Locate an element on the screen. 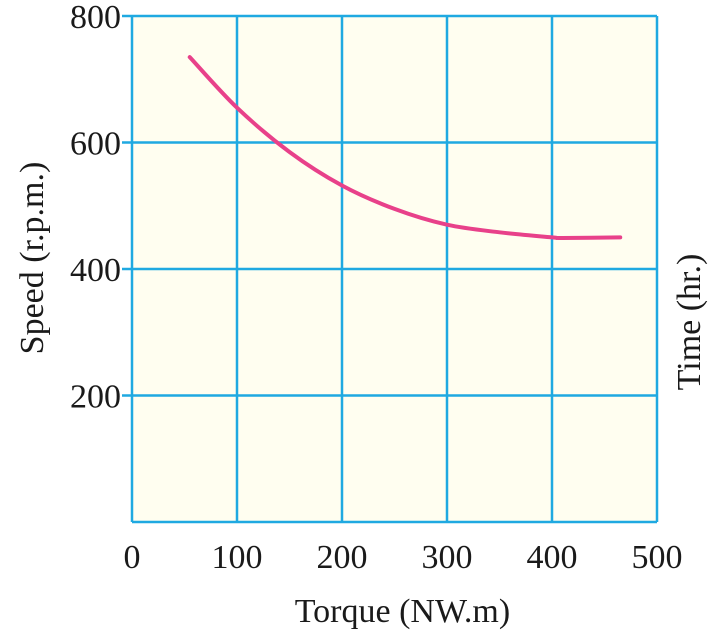 The image size is (710, 634). x-tick-label-400: 400 is located at coordinates (552, 557).